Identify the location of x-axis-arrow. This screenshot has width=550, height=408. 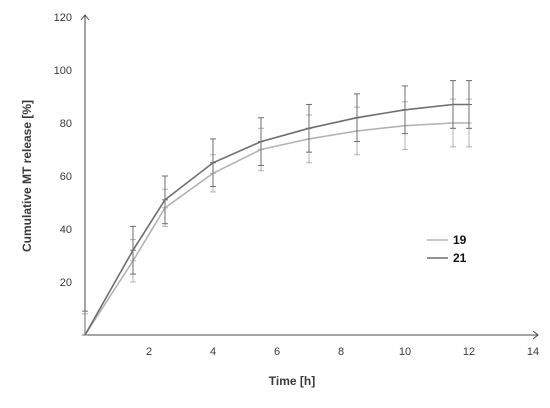
(535, 335).